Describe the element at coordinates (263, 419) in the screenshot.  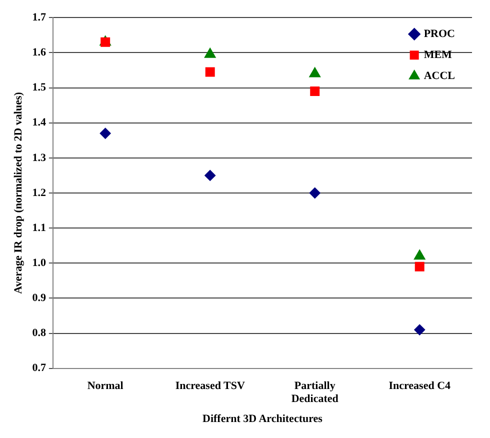
I see `x-axis-title: Differnt 3D Architectures` at that location.